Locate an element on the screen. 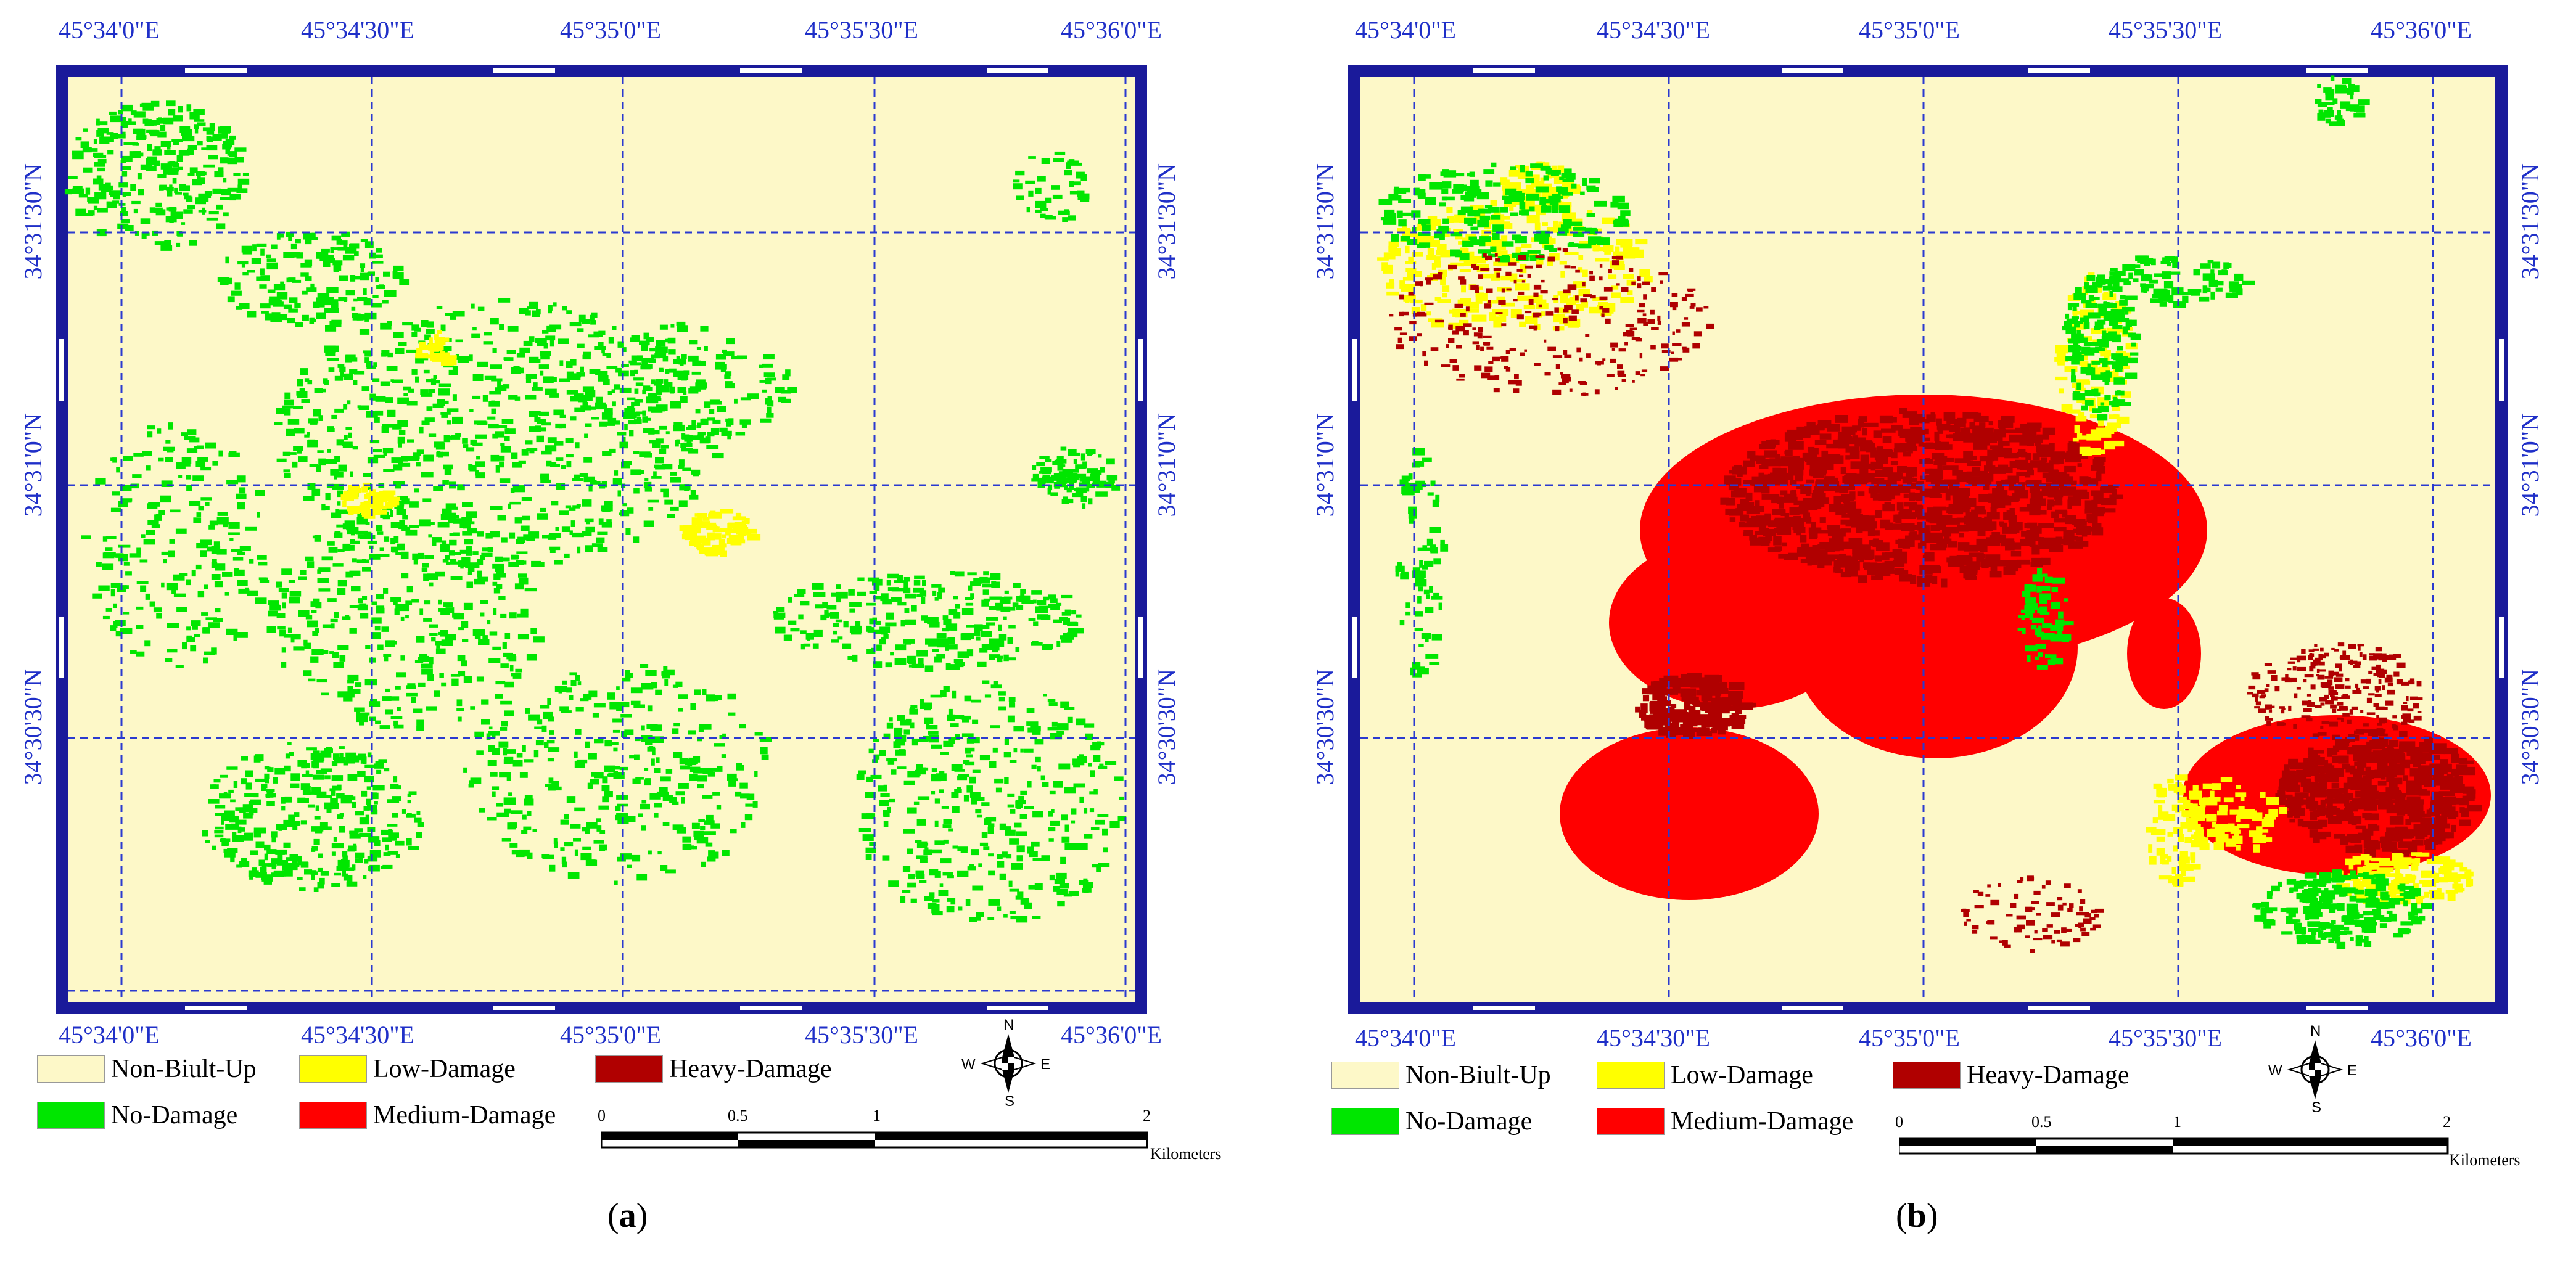 This screenshot has height=1262, width=2576. panel-caption: (a) is located at coordinates (627, 1216).